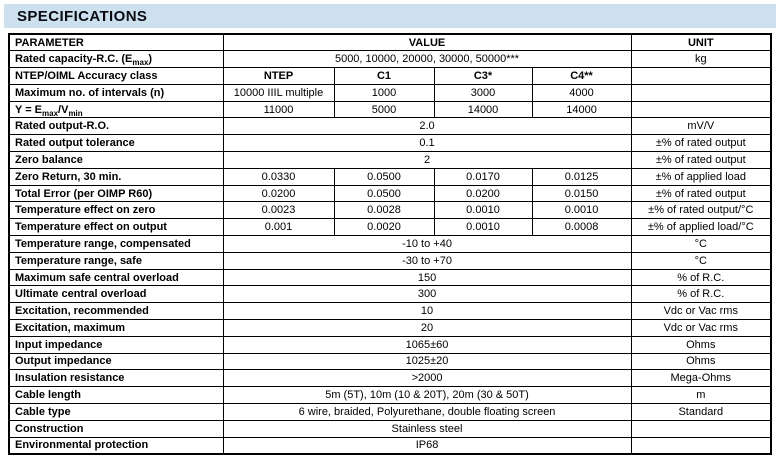  What do you see at coordinates (116, 227) in the screenshot?
I see `parameter-cell: Temperature effect on output` at bounding box center [116, 227].